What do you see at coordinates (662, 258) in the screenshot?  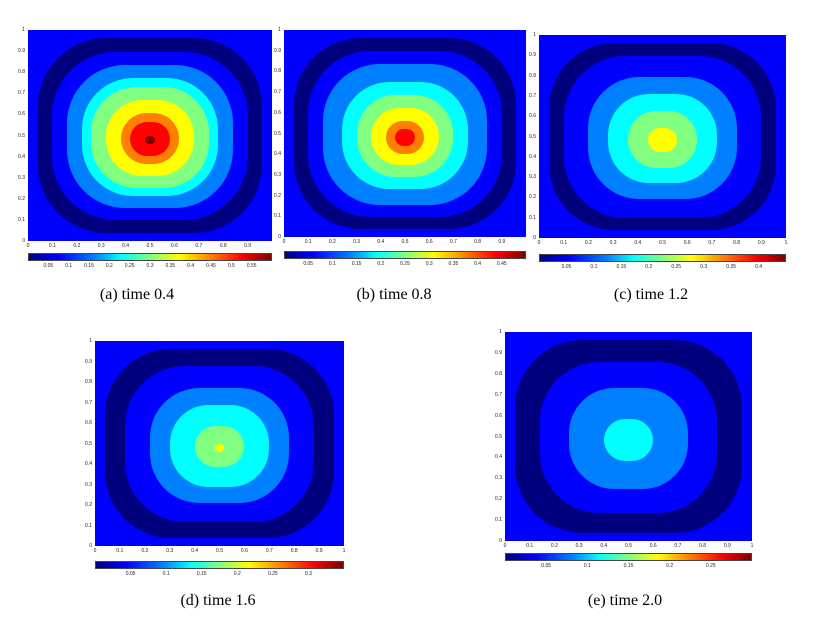 I see `colorbar-c` at bounding box center [662, 258].